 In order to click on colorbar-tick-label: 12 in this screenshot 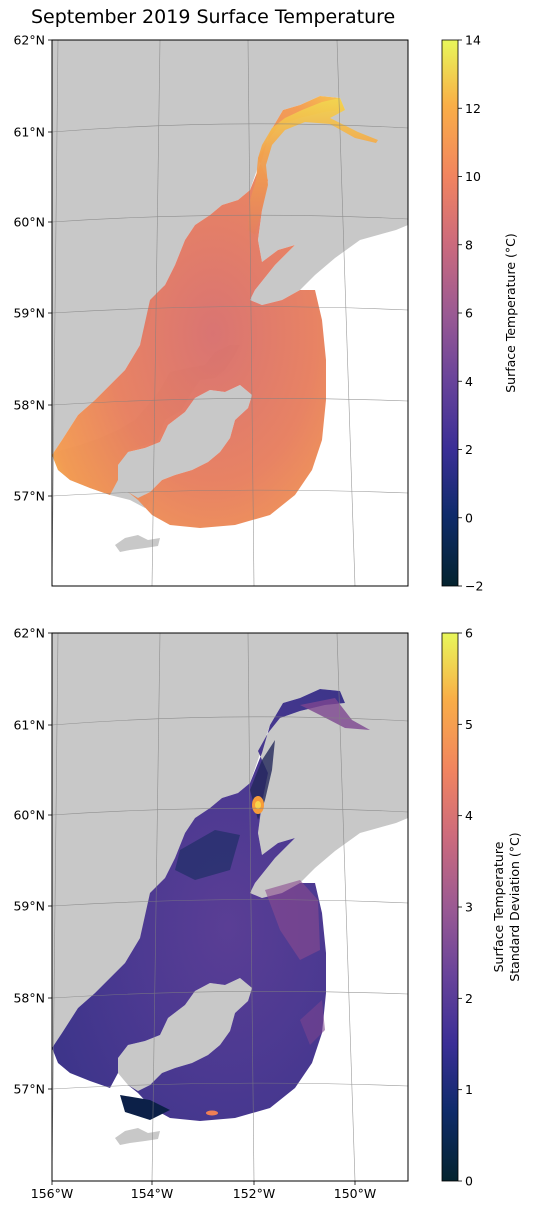, I will do `click(473, 108)`.